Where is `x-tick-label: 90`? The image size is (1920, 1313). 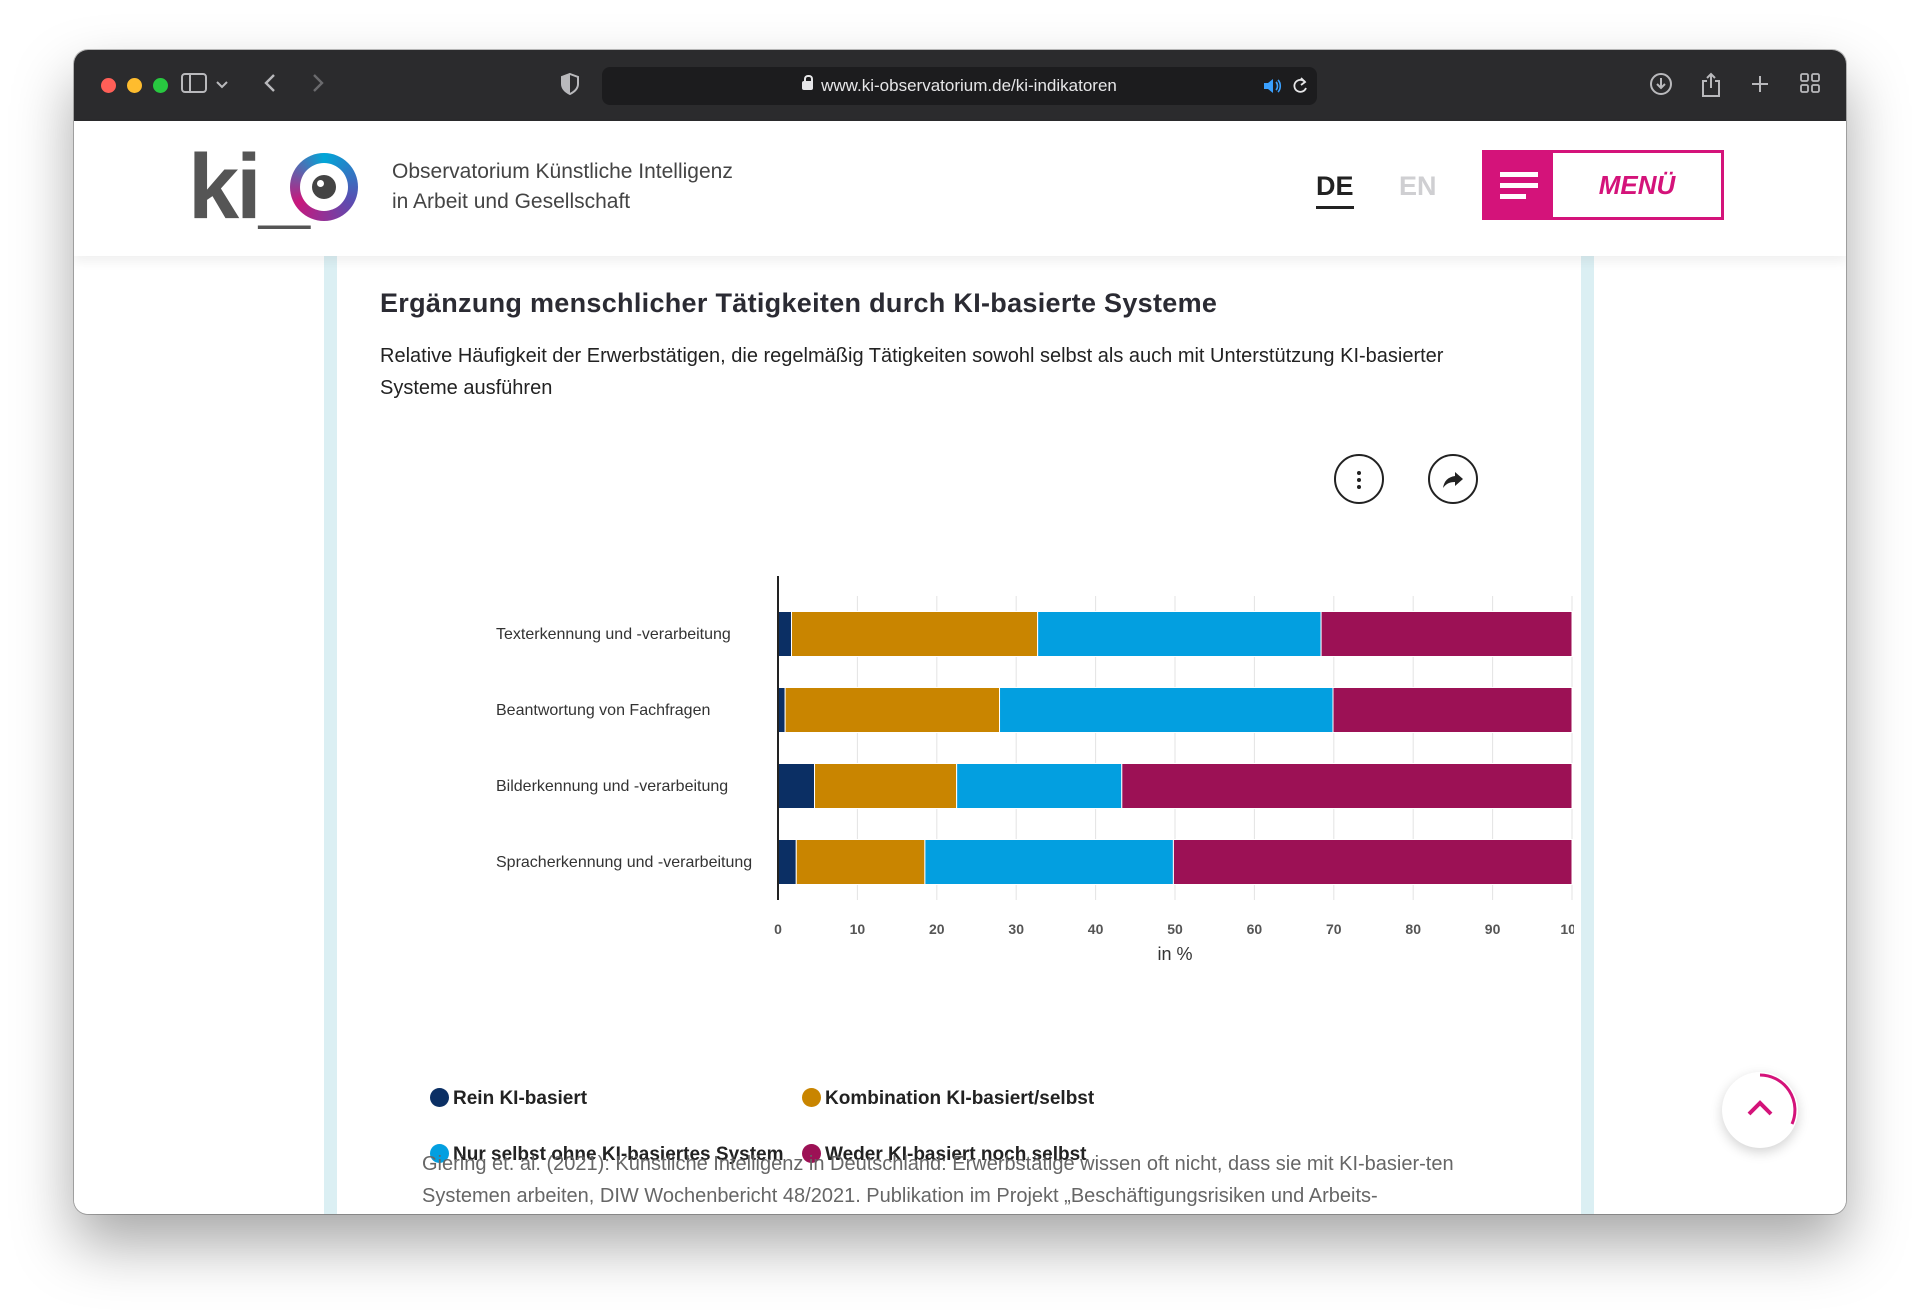 x-tick-label: 90 is located at coordinates (1493, 929).